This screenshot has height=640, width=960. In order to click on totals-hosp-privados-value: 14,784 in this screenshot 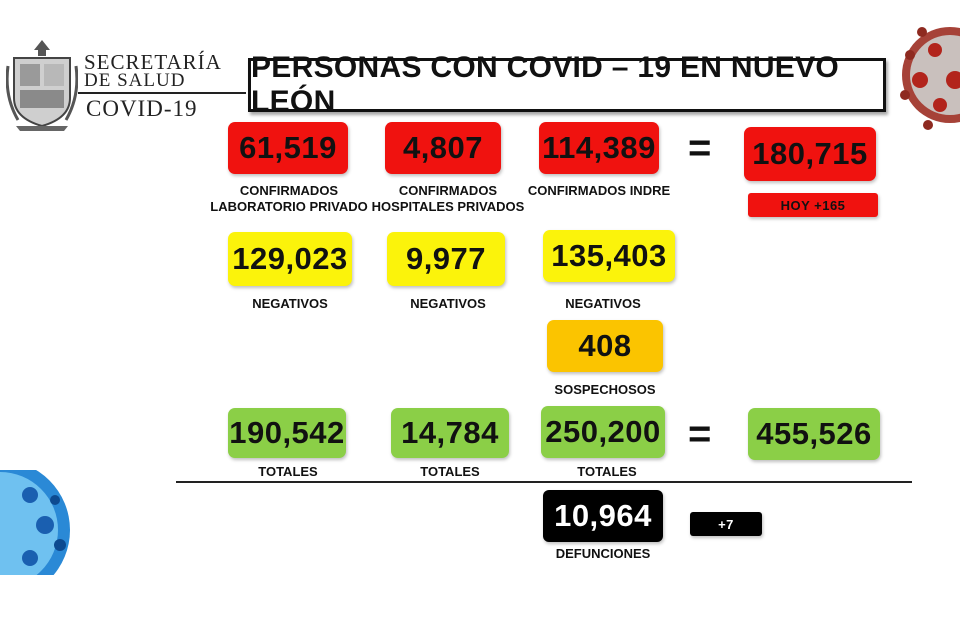, I will do `click(450, 433)`.